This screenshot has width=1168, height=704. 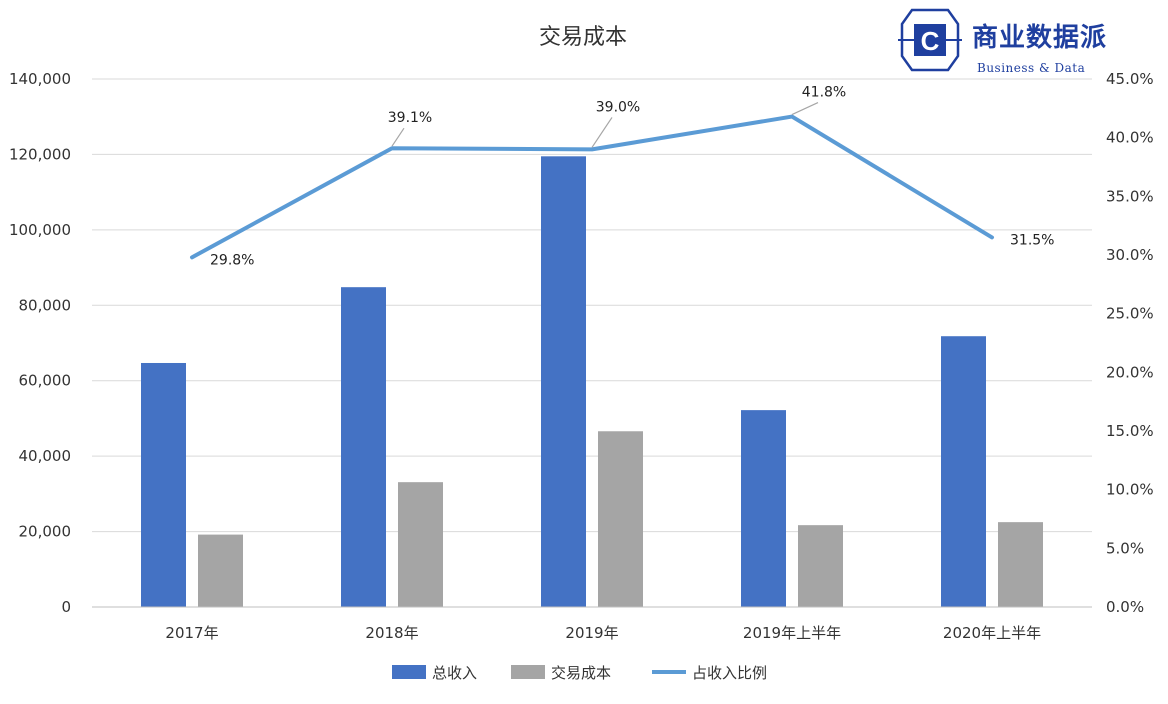 What do you see at coordinates (1130, 372) in the screenshot?
I see `y-right-tick-label: 20.0%` at bounding box center [1130, 372].